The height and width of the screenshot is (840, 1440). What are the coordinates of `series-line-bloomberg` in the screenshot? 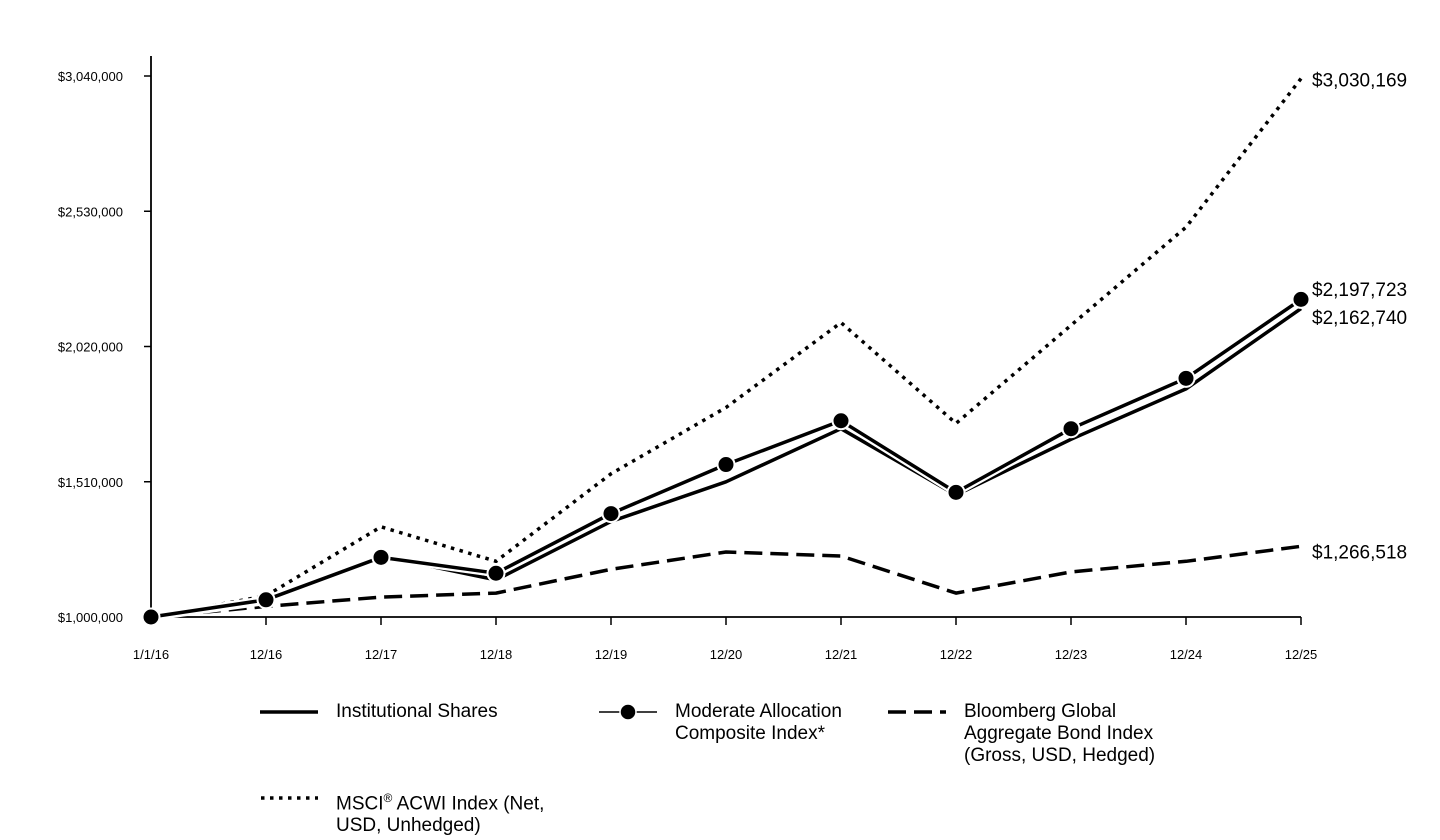 It's located at (726, 581).